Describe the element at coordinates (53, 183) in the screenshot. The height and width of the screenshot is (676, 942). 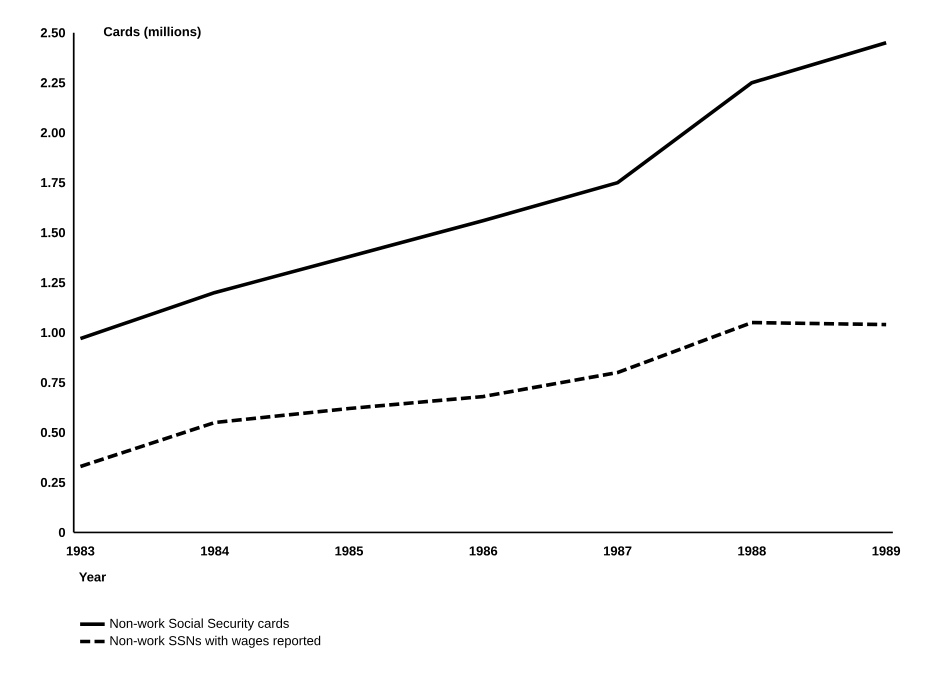
I see `y-tick-label: 1.75` at that location.